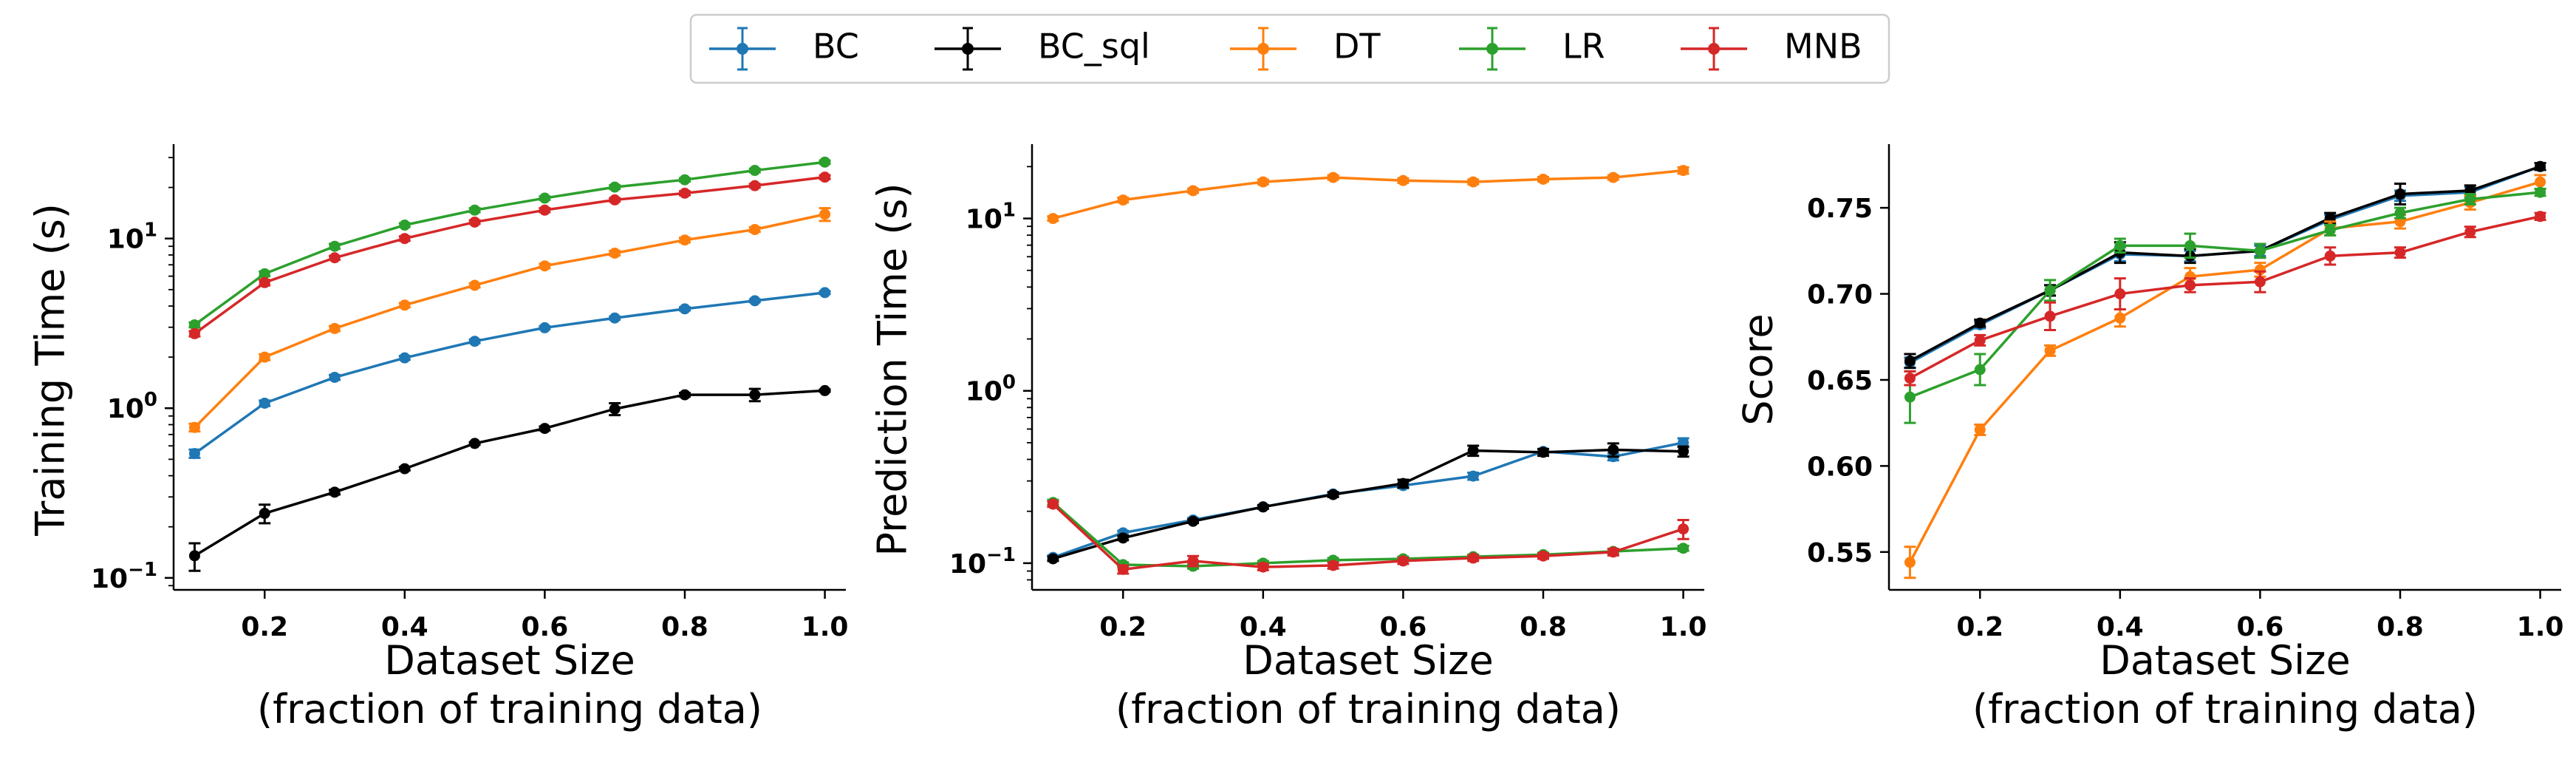 This screenshot has width=2576, height=768. I want to click on x-axis-label-subtitle: (fraction of training data), so click(510, 709).